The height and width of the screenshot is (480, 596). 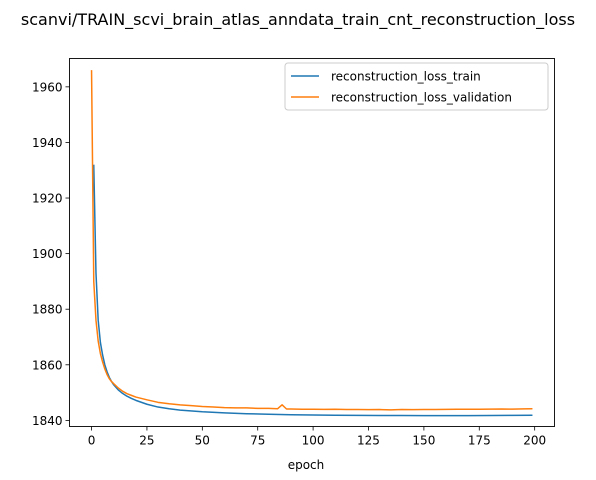 I want to click on x-tick-label: 100, so click(x=313, y=441).